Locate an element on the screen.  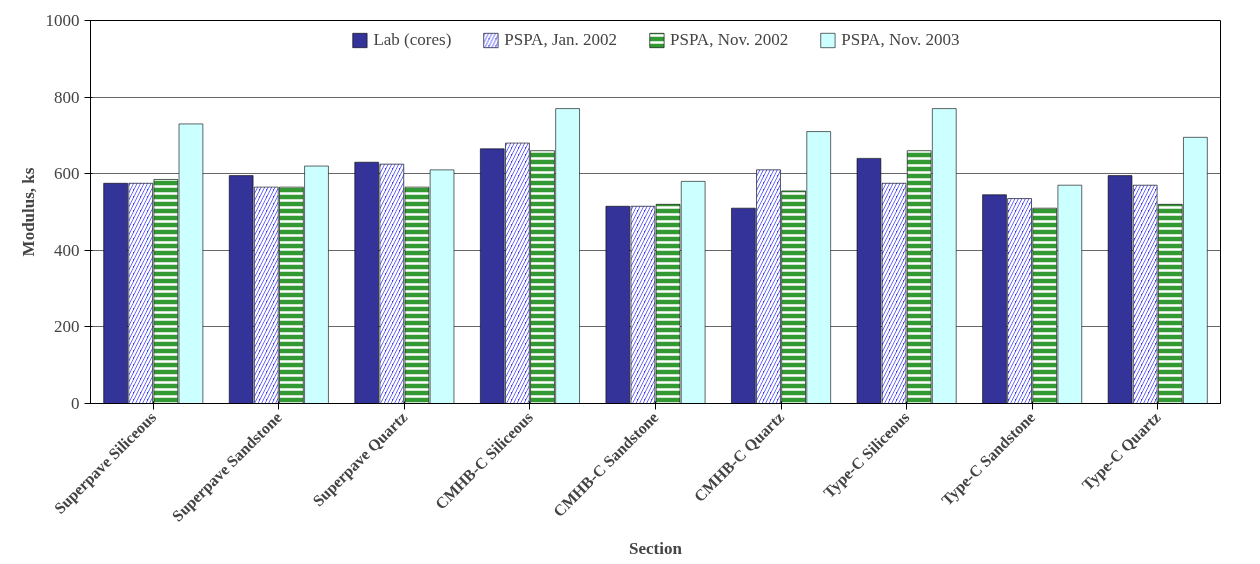
legend-label: PSPA, Nov. 2003 is located at coordinates (900, 40).